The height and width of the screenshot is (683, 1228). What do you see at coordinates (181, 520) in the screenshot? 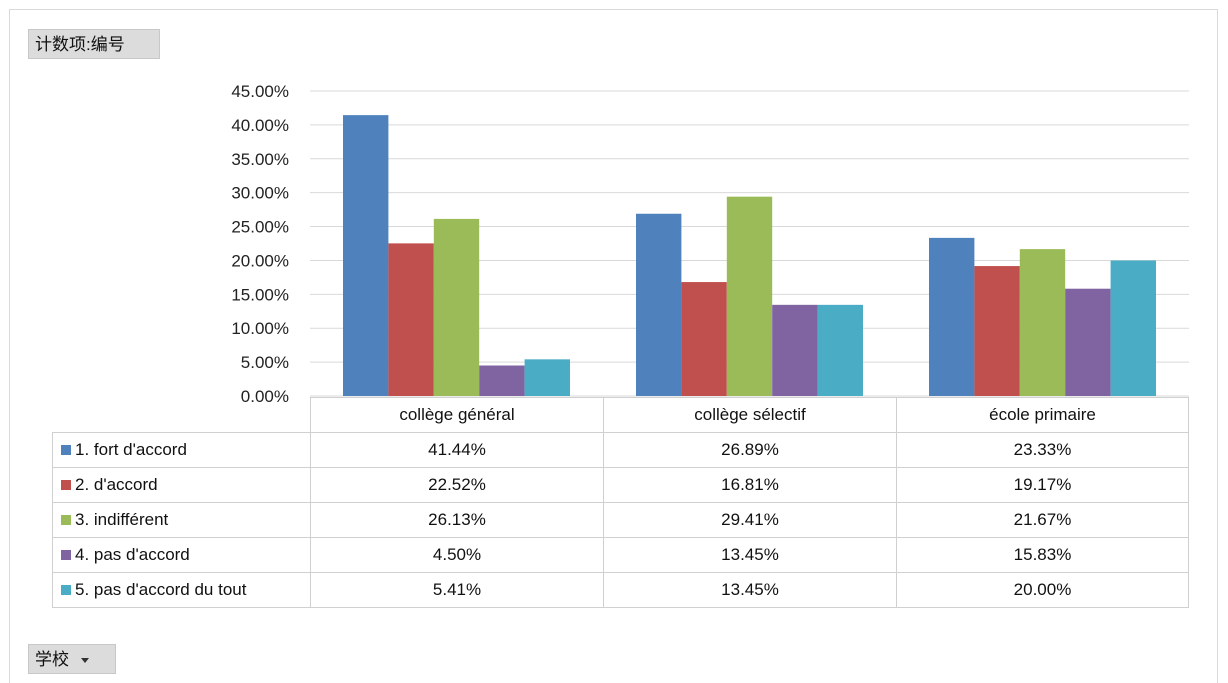
I see `series-label-cell: 3. indifférent` at bounding box center [181, 520].